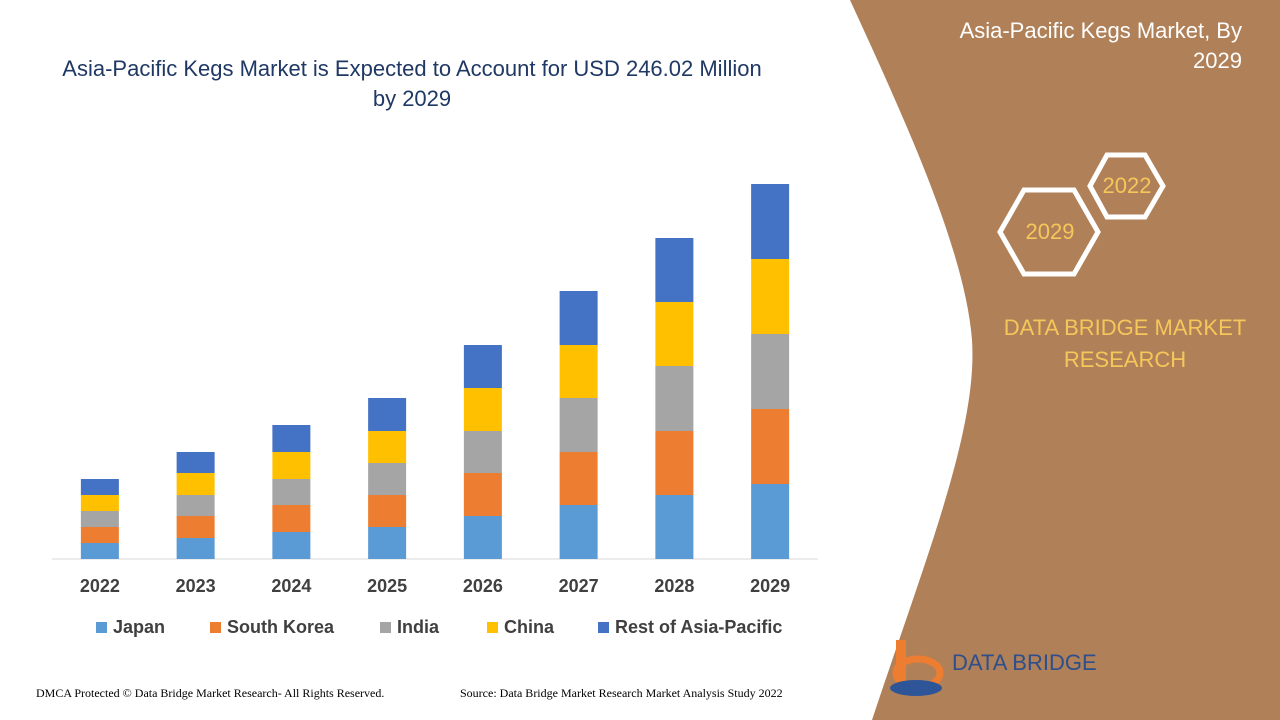 This screenshot has height=720, width=1280. What do you see at coordinates (139, 627) in the screenshot?
I see `legend-label: Japan` at bounding box center [139, 627].